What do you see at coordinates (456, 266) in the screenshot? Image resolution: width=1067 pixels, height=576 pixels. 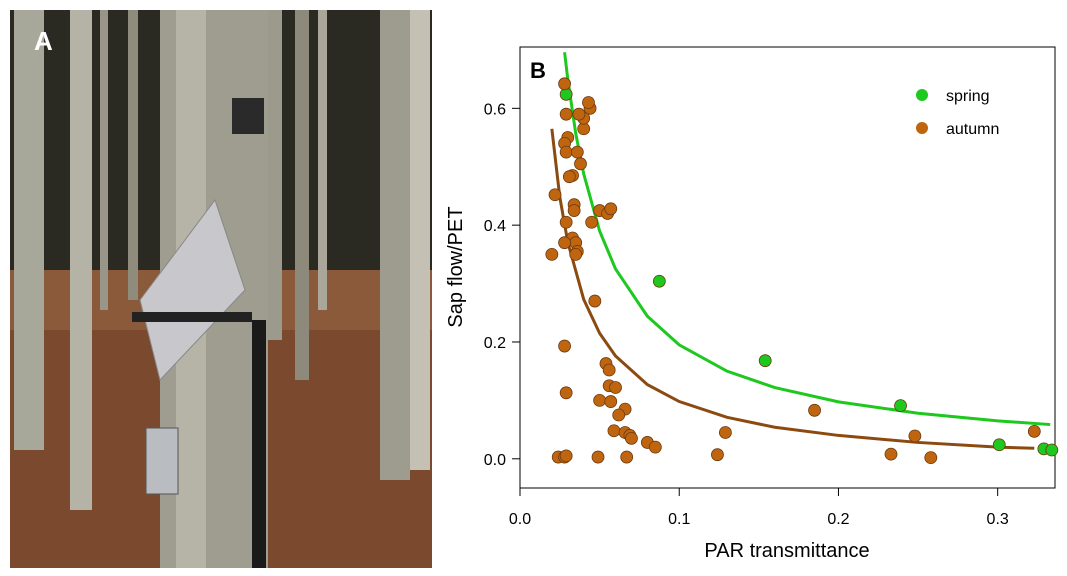 I see `y-axis-label: Sap flow/PET` at bounding box center [456, 266].